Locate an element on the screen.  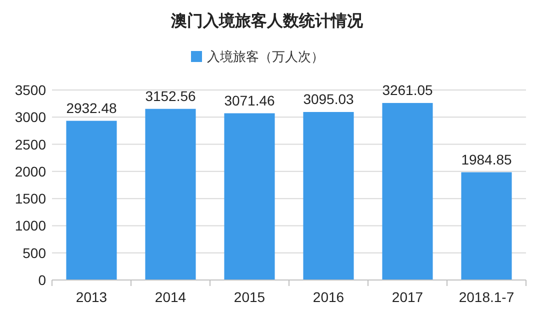
y-tick-label: 1000 is located at coordinates (30, 226).